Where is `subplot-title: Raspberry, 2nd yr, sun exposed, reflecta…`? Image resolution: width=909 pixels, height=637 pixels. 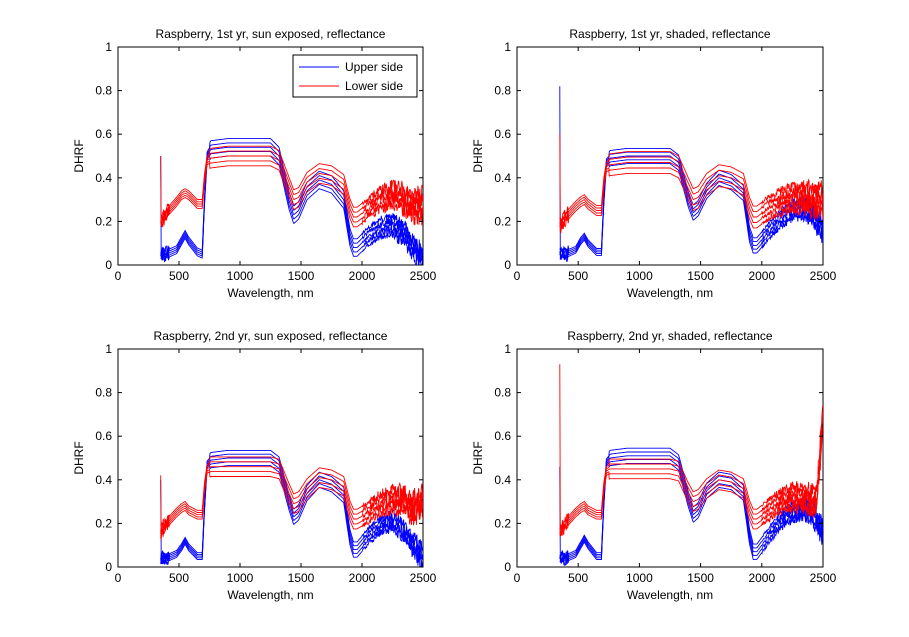
subplot-title: Raspberry, 2nd yr, sun exposed, reflecta… is located at coordinates (271, 336).